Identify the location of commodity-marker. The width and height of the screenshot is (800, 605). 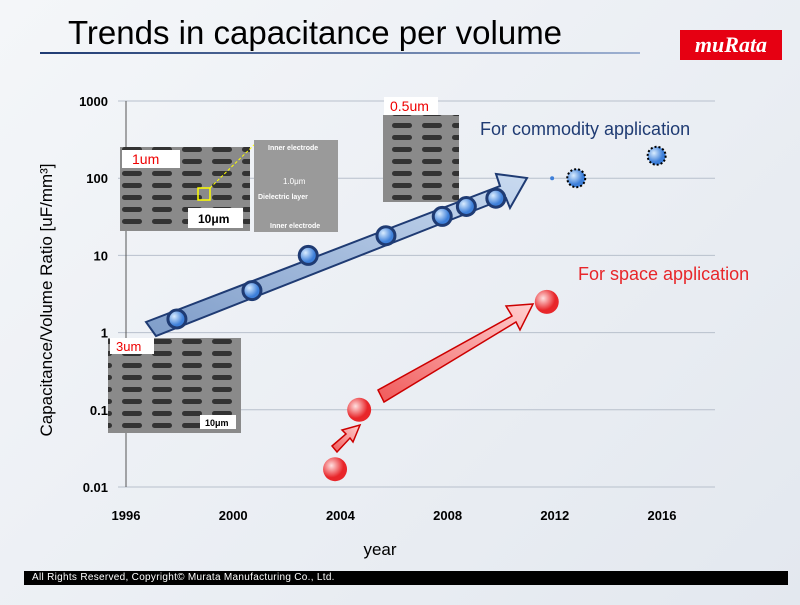
(552, 178).